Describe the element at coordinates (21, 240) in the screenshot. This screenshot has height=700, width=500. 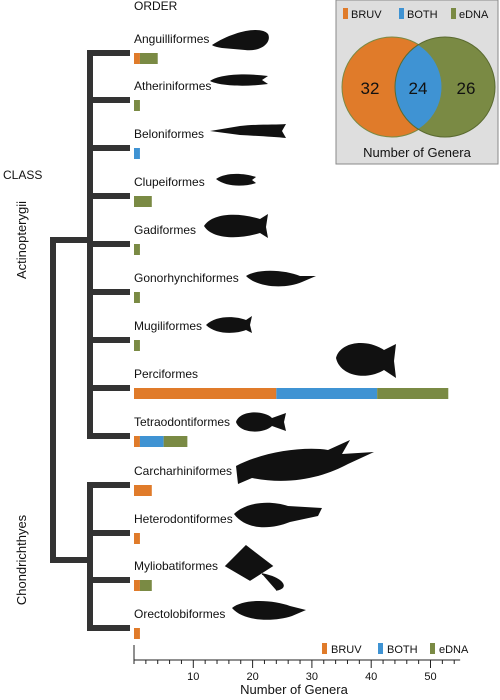
I see `class-label-actinopterygii: Actinopterygii` at that location.